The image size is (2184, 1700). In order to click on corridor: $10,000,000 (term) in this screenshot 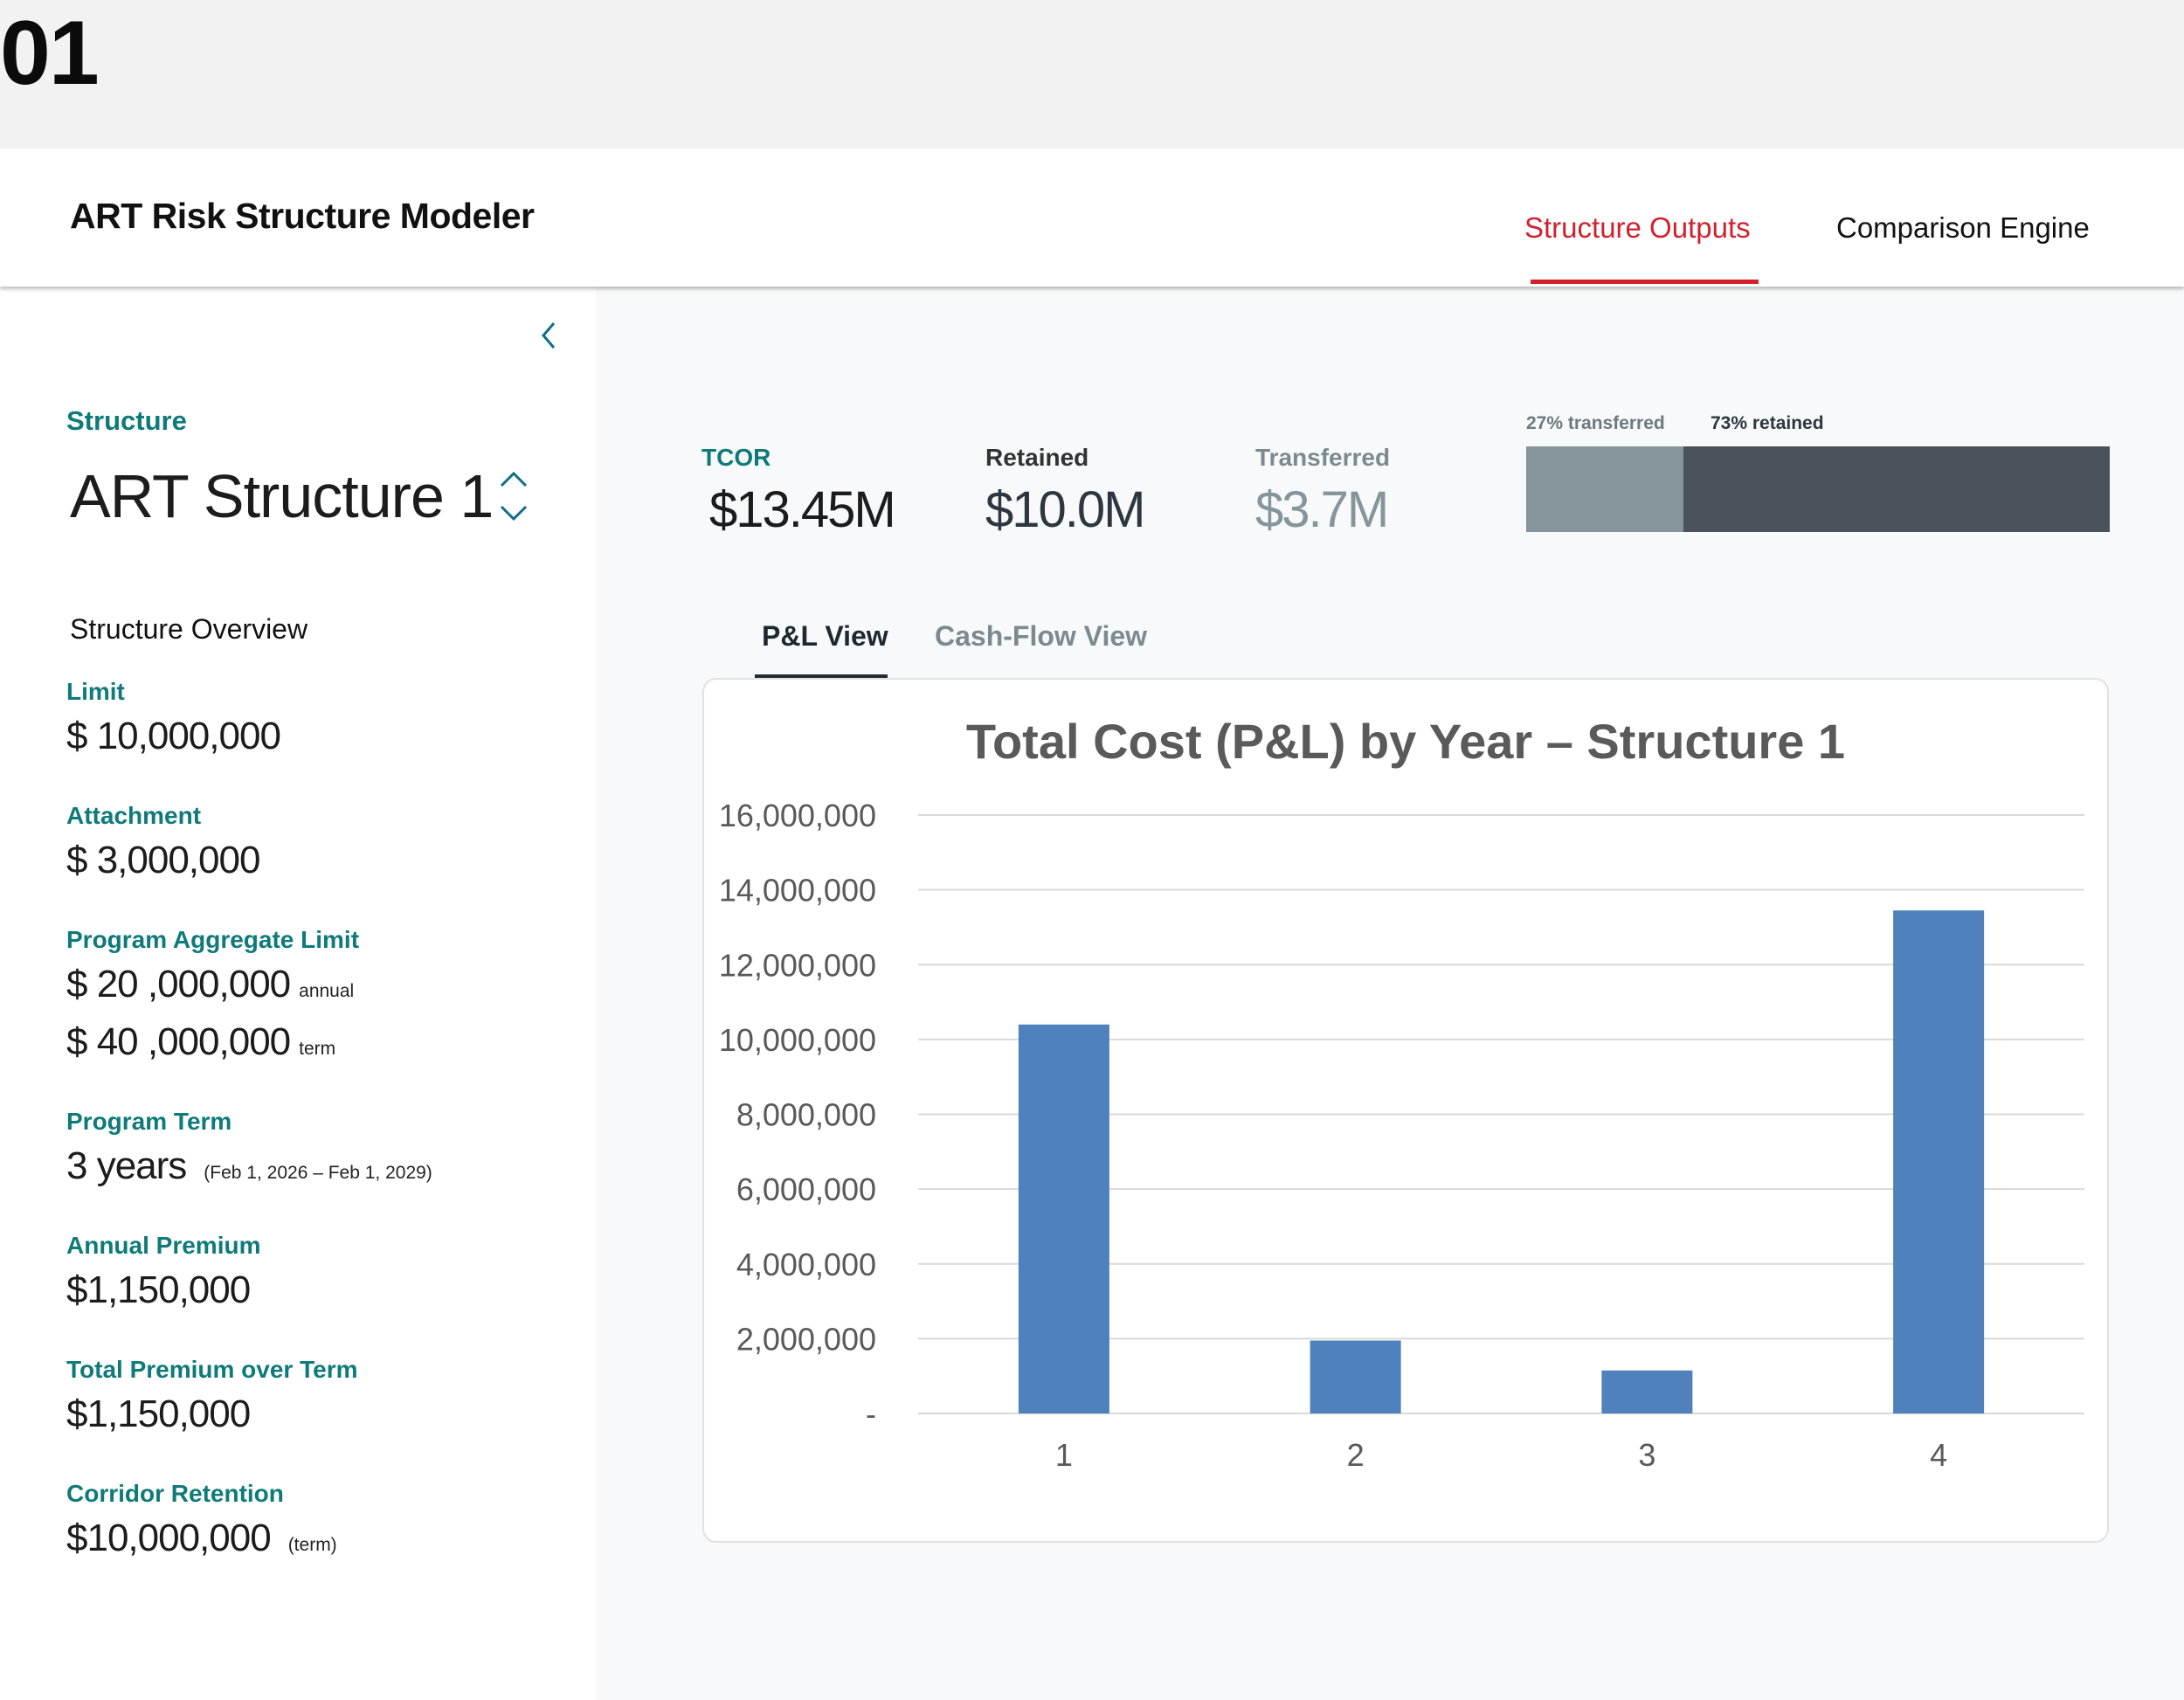, I will do `click(201, 1538)`.